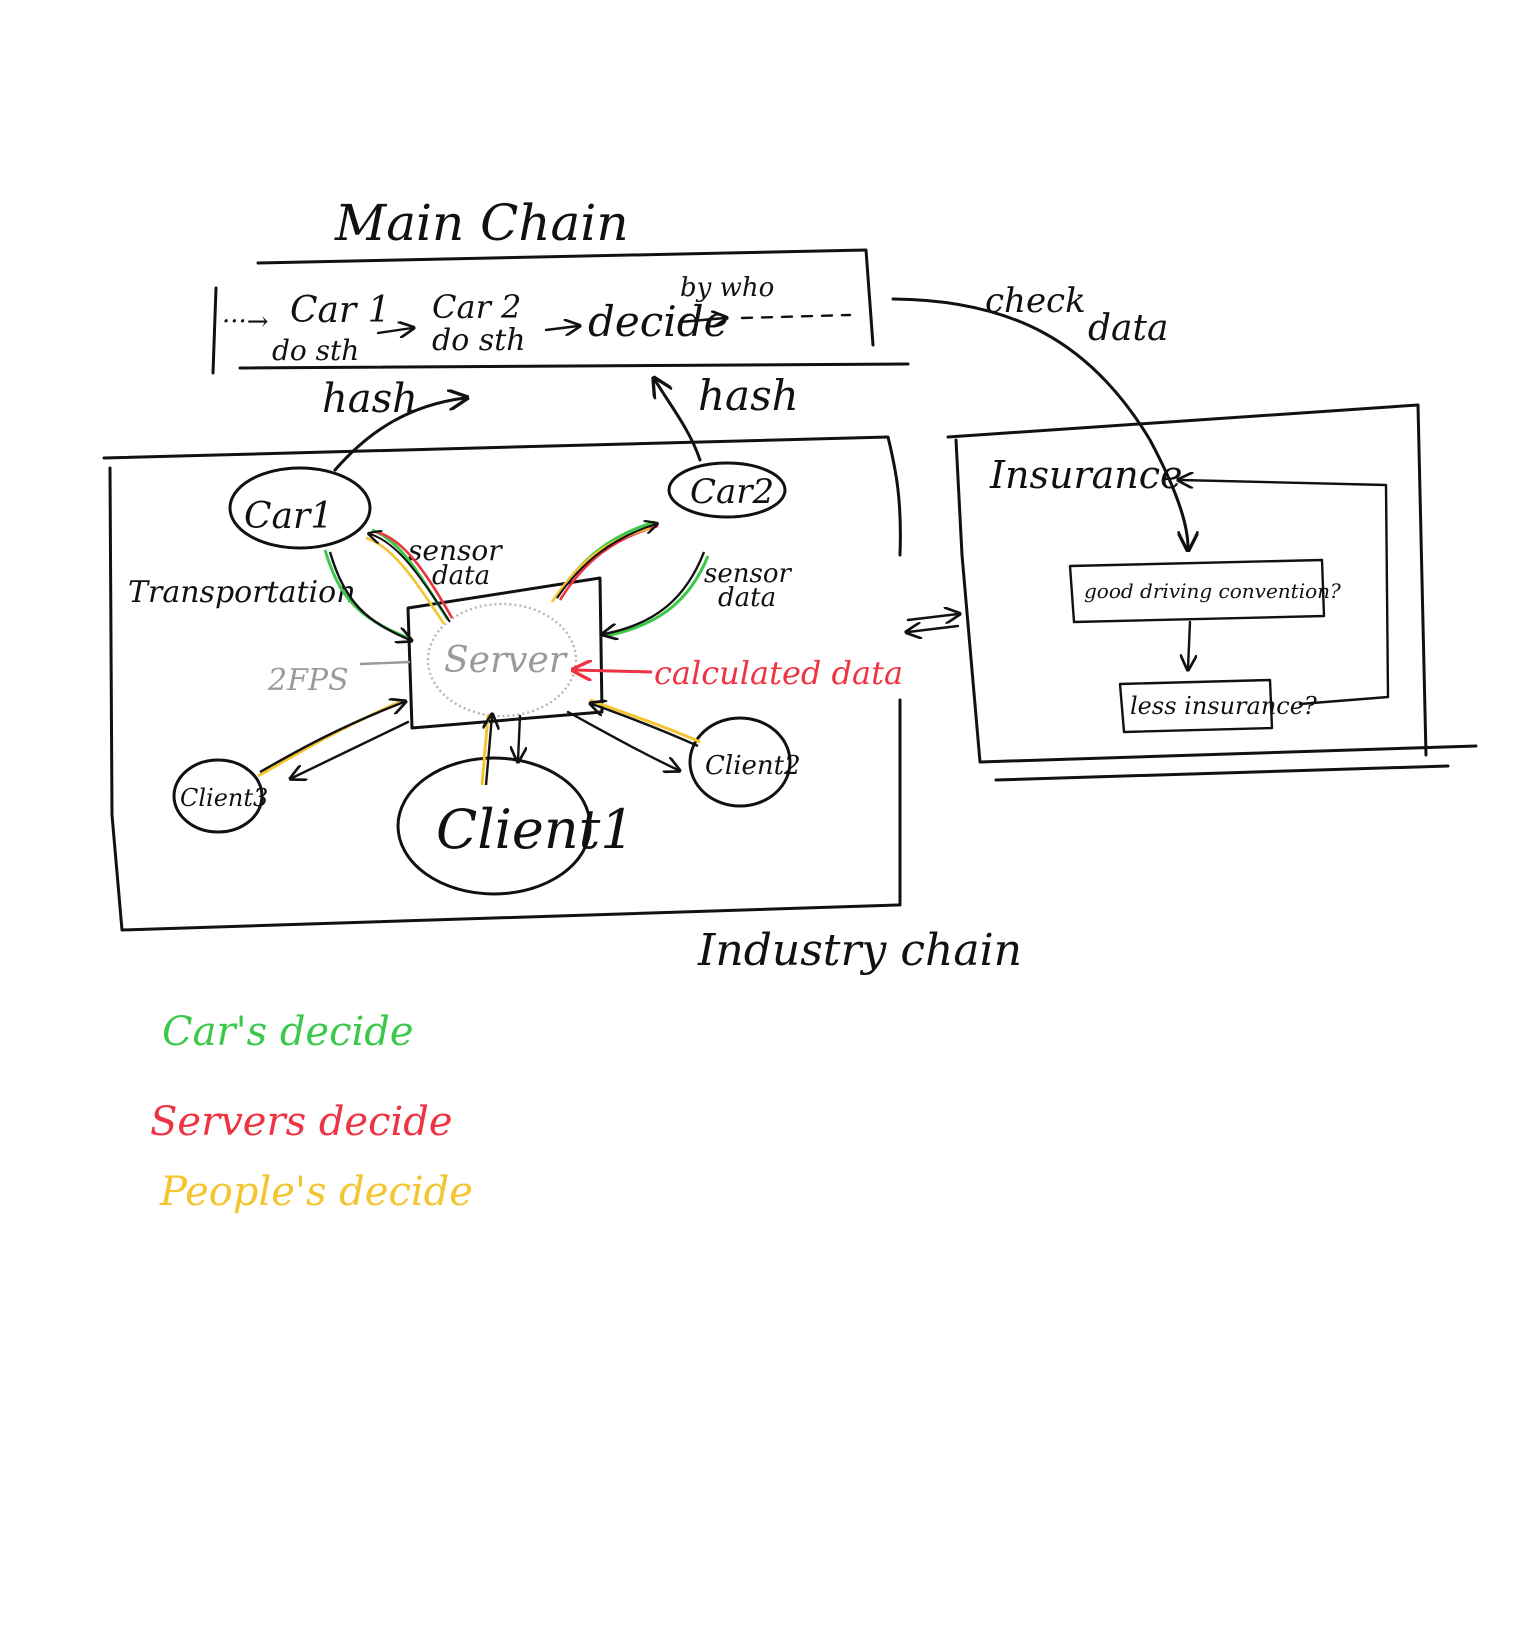 The height and width of the screenshot is (1632, 1536). Describe the element at coordinates (506, 660) in the screenshot. I see `server-label: Server` at that location.